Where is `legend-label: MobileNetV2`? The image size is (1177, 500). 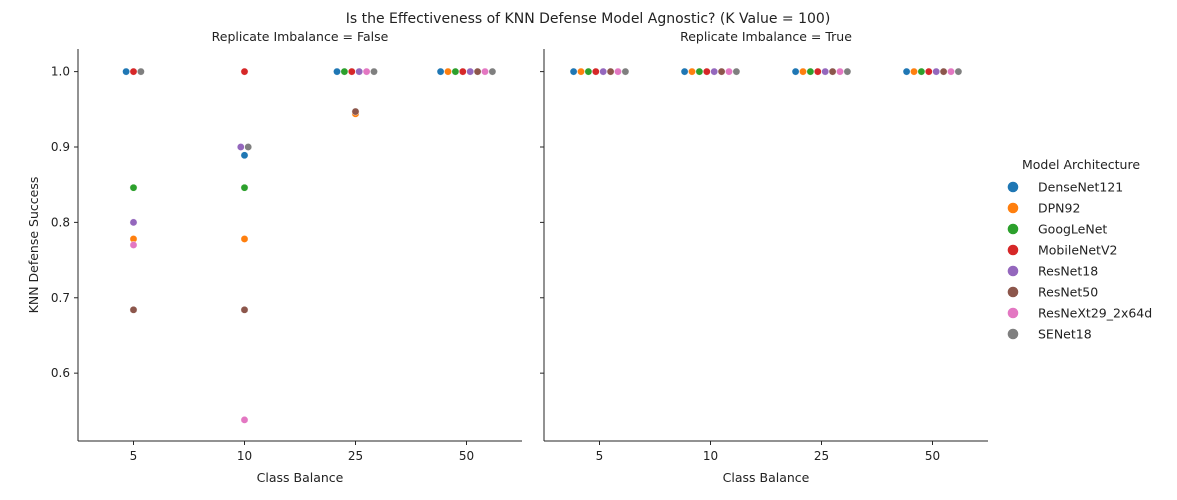
legend-label: MobileNetV2 is located at coordinates (1077, 250).